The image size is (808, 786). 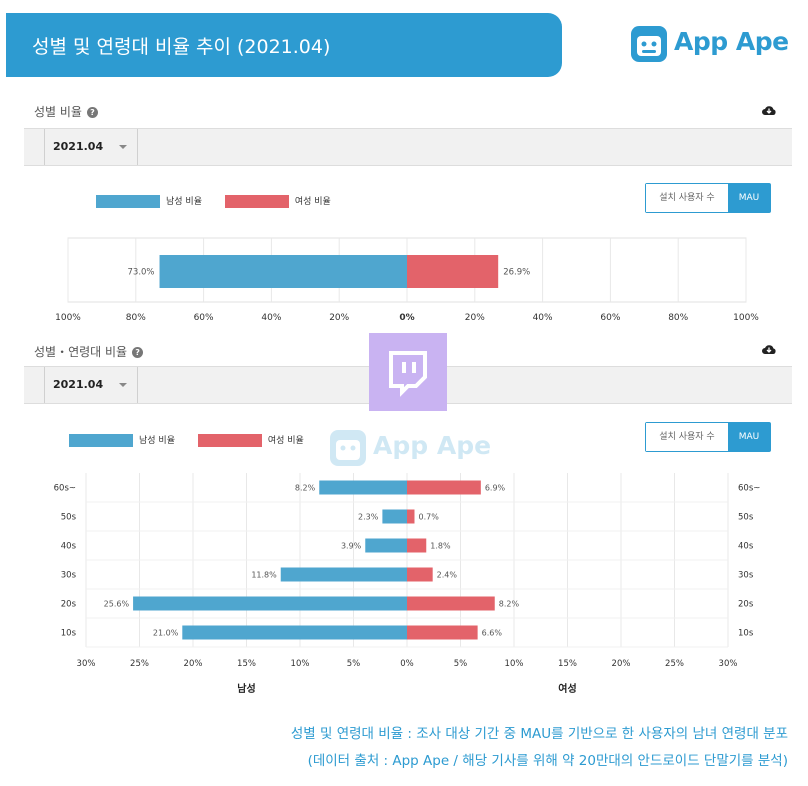 What do you see at coordinates (58, 112) in the screenshot?
I see `section-gender-title-text: 성별 비율` at bounding box center [58, 112].